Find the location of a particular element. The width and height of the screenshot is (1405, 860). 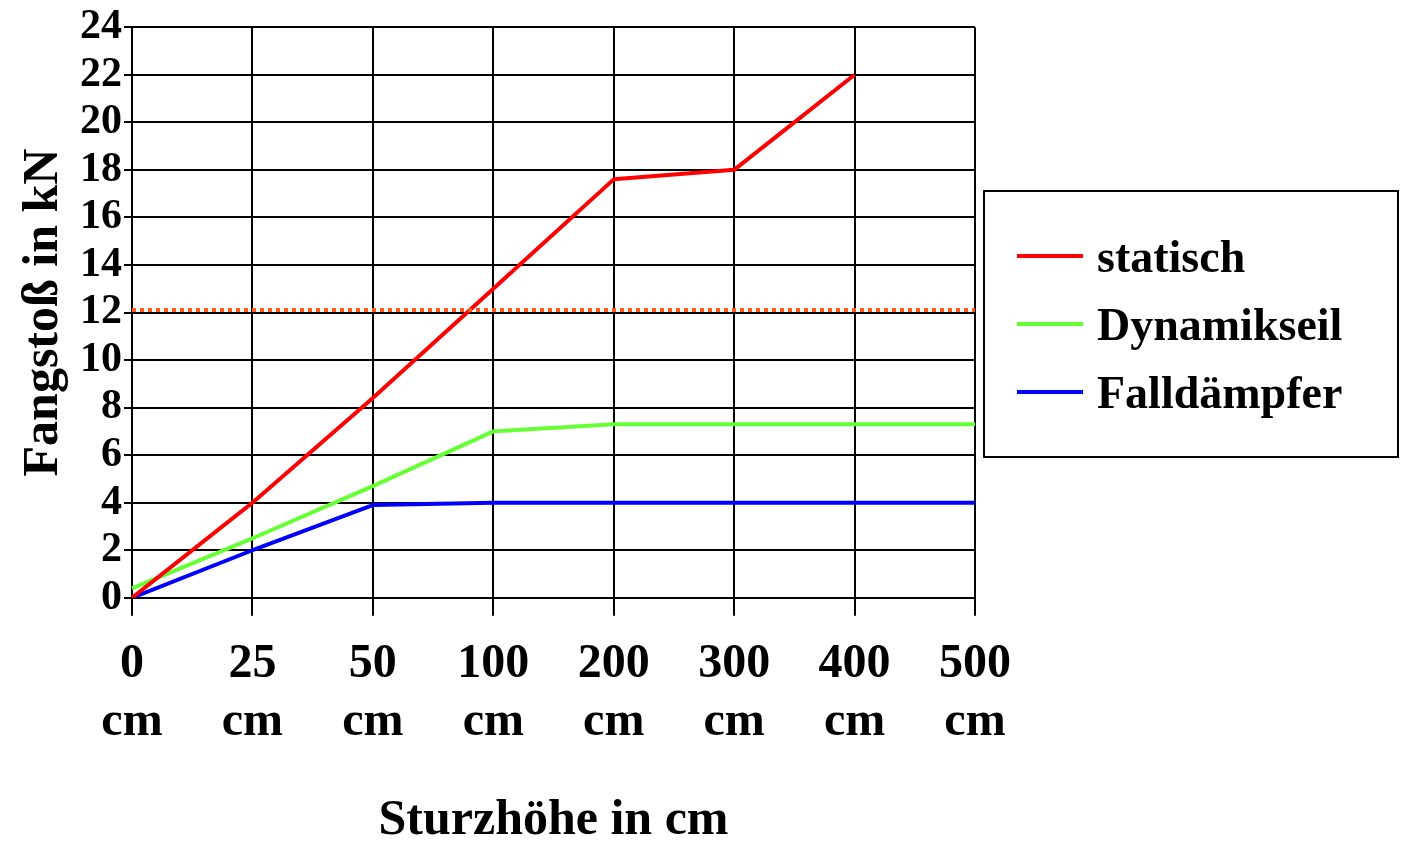

legend-label: statisch is located at coordinates (1171, 256).